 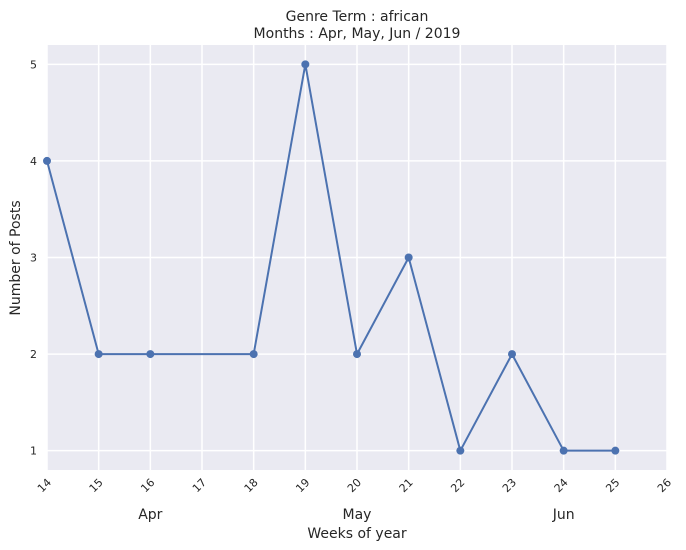 I want to click on y-tick-labels: 1 2 3 4 5, so click(x=33, y=257).